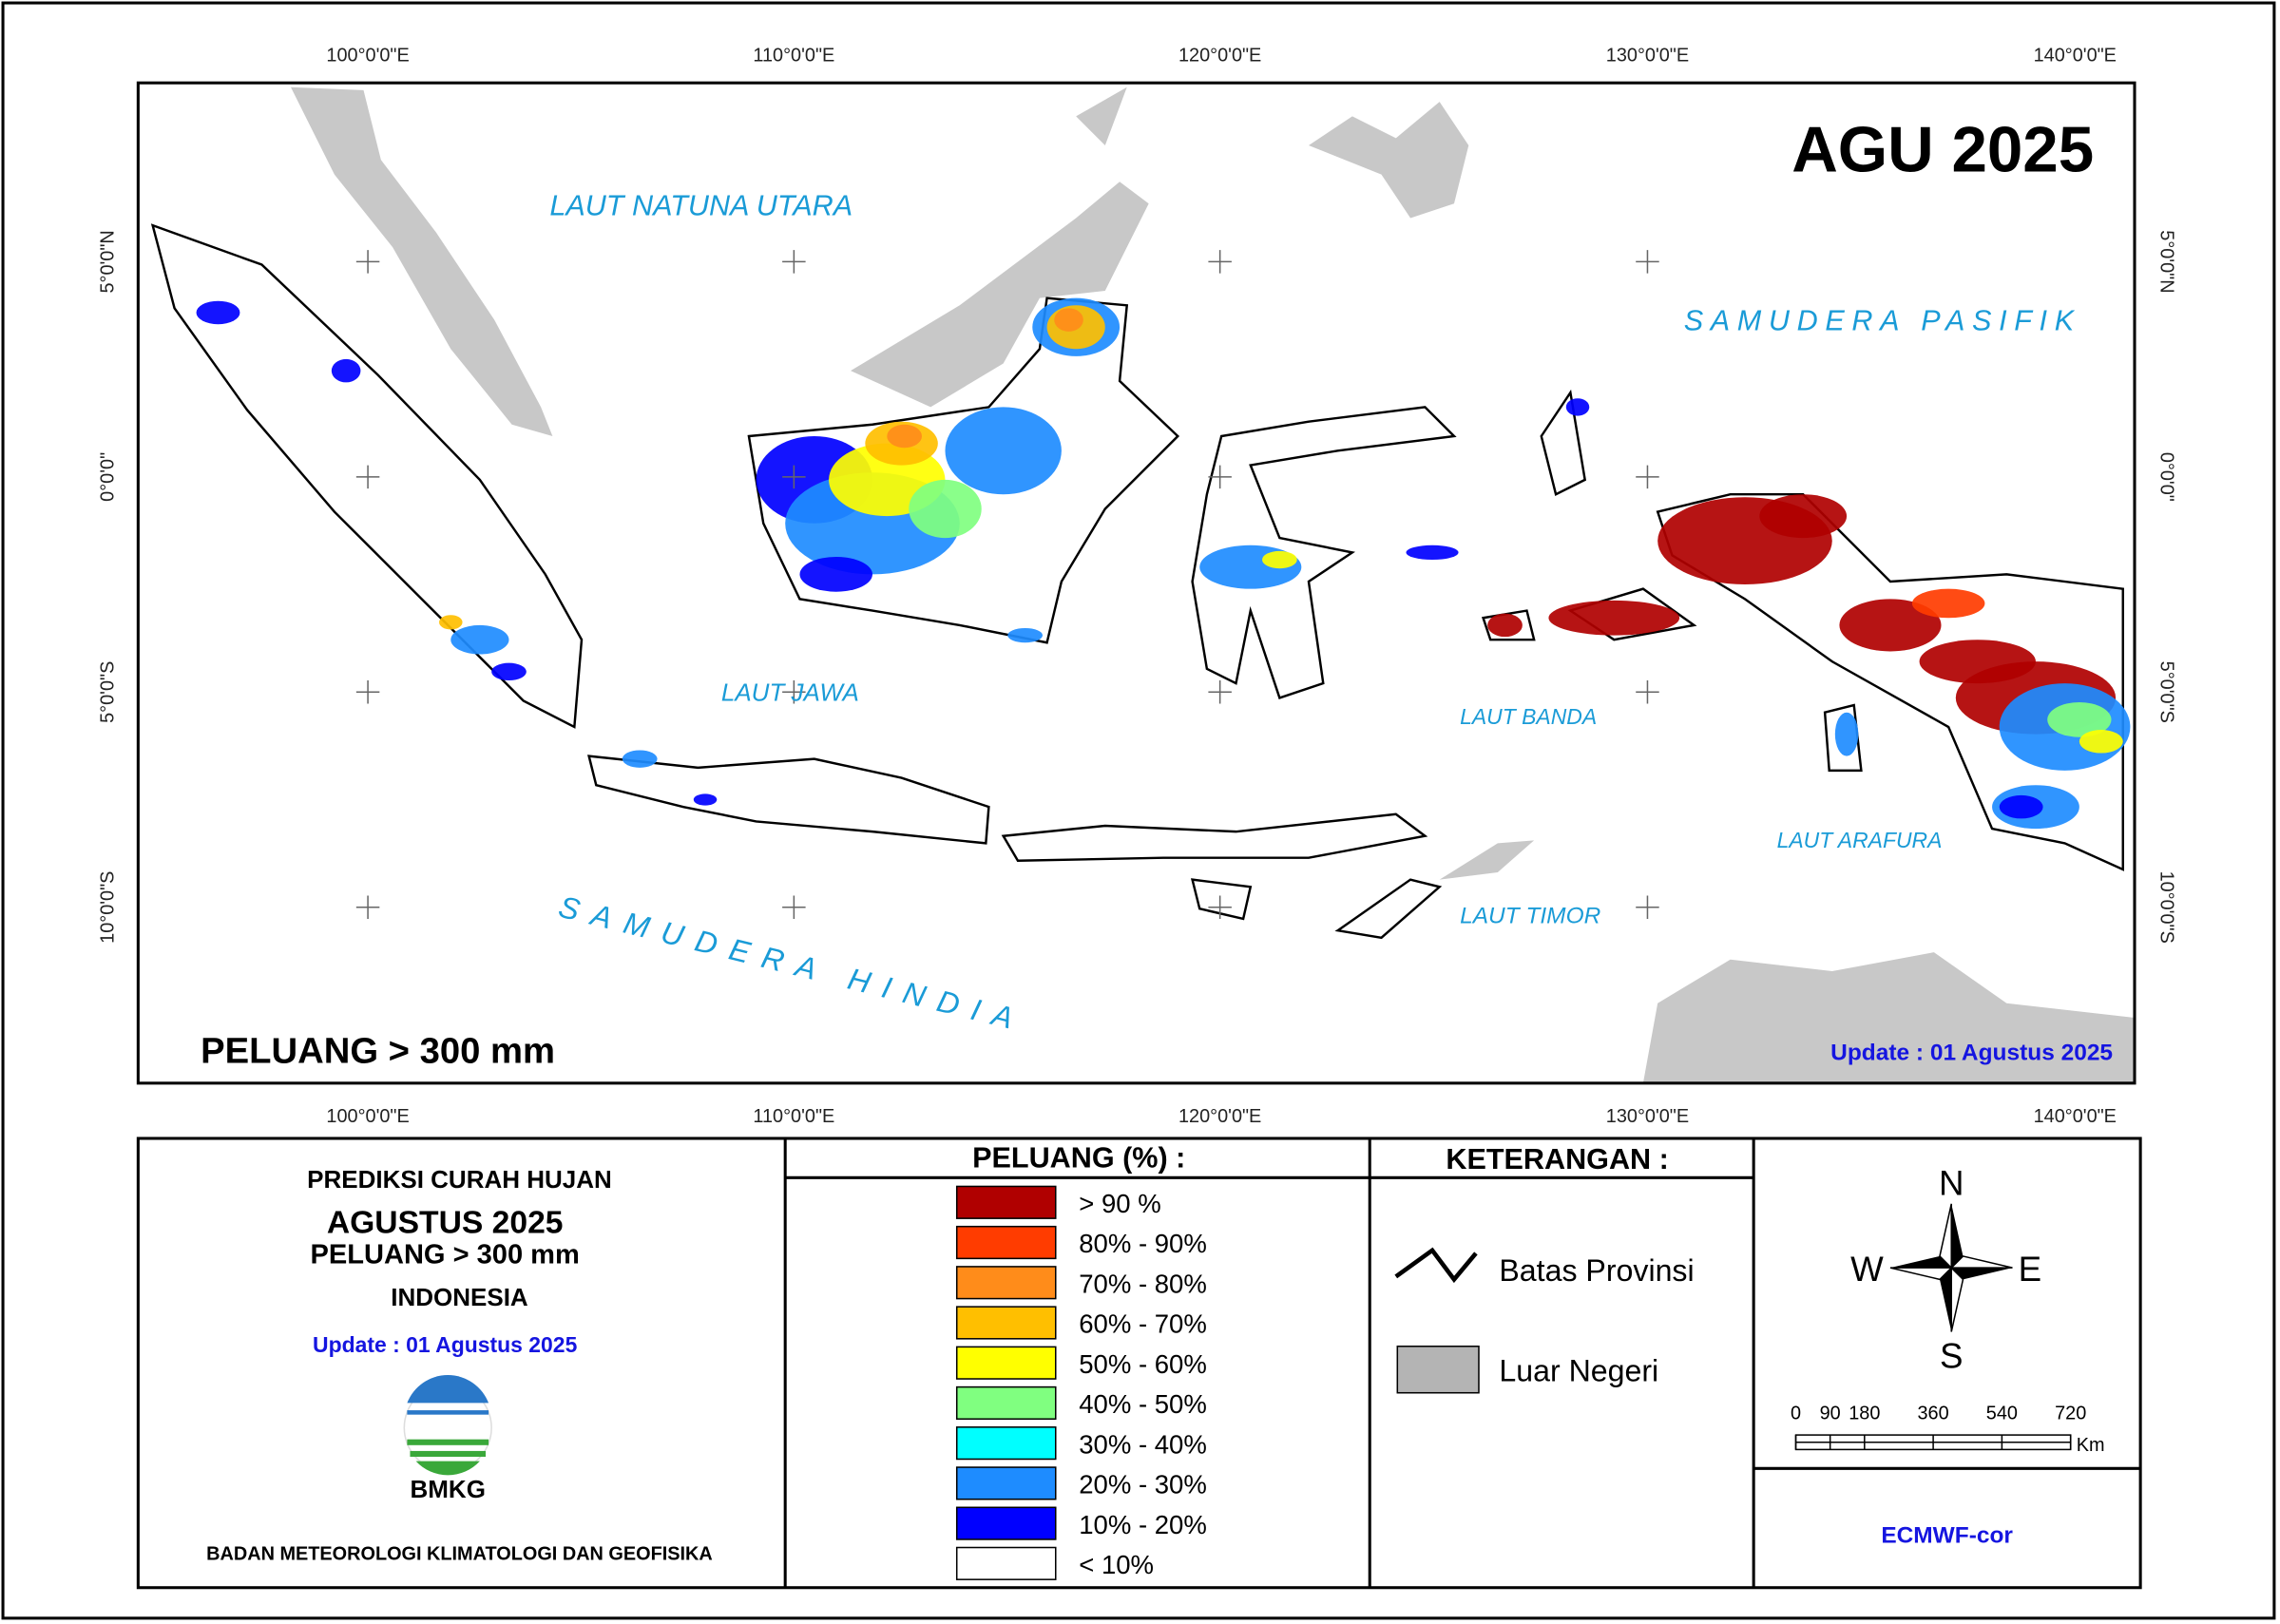 The height and width of the screenshot is (1624, 2280). What do you see at coordinates (1528, 716) in the screenshot?
I see `sea-label: LAUT BANDA` at bounding box center [1528, 716].